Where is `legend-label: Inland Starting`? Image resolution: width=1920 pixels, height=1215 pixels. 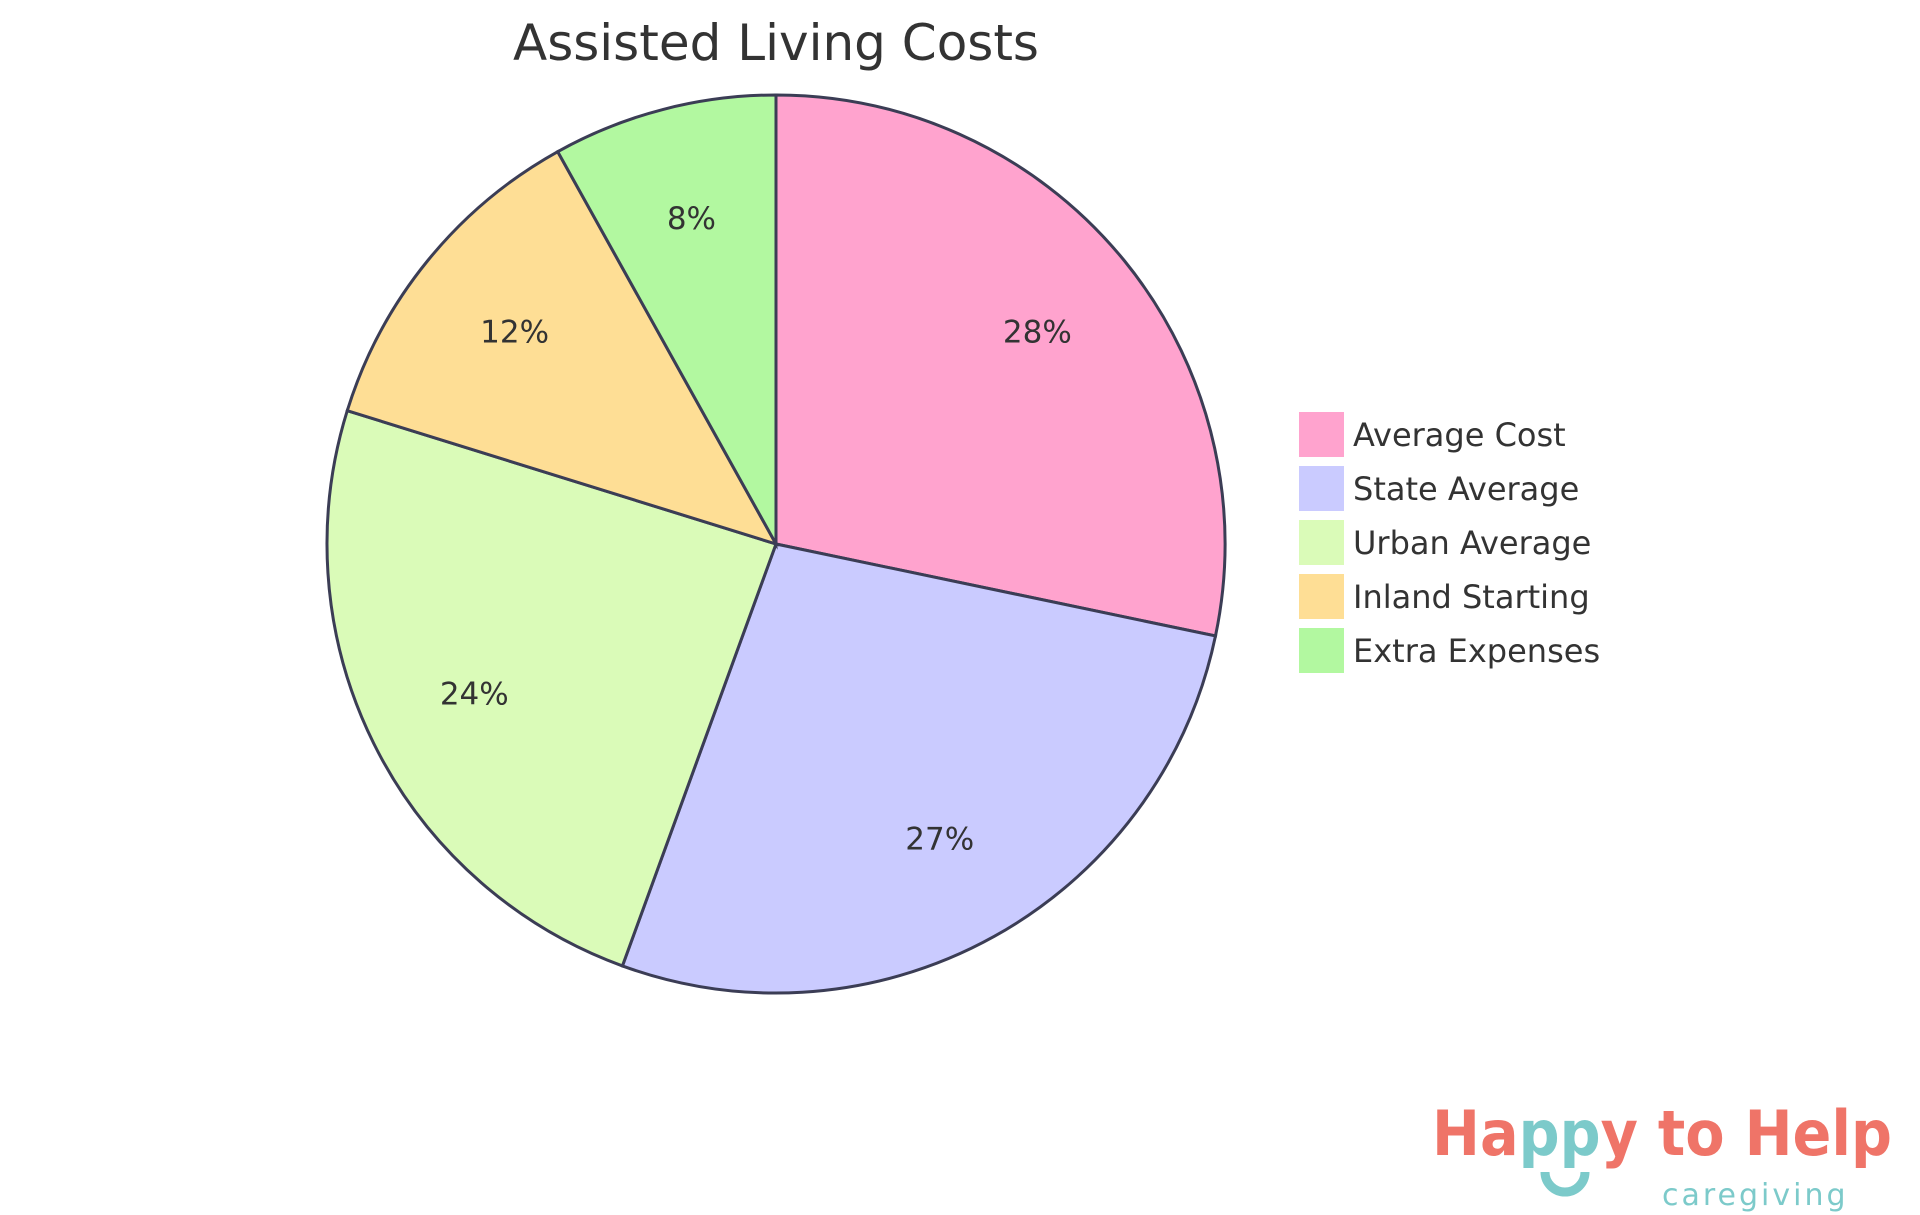
legend-label: Inland Starting is located at coordinates (1471, 597).